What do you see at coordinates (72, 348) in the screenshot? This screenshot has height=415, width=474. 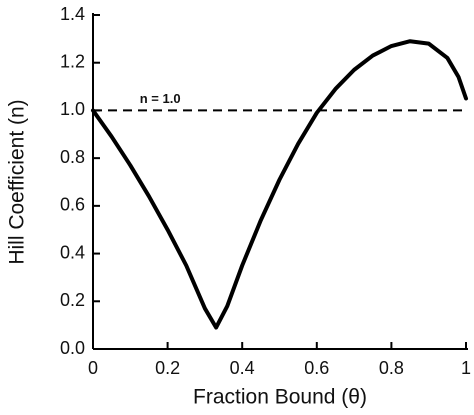 I see `y-tick-label: 0.0` at bounding box center [72, 348].